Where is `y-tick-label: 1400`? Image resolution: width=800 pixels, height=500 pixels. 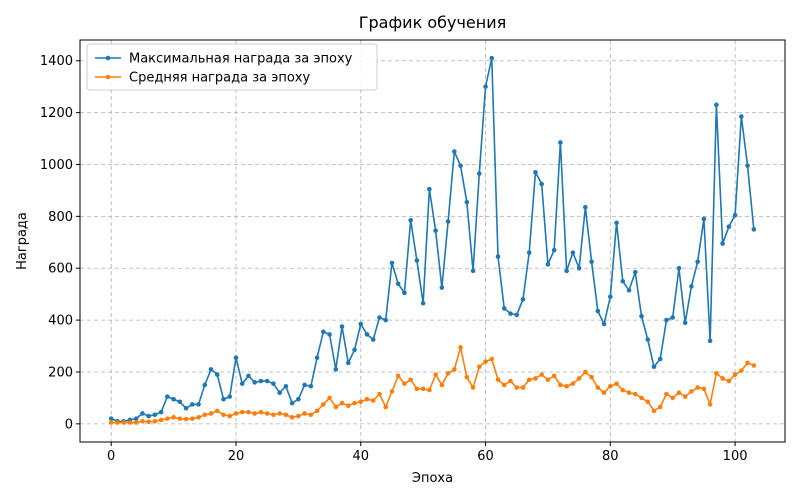
y-tick-label: 1400 is located at coordinates (56, 61).